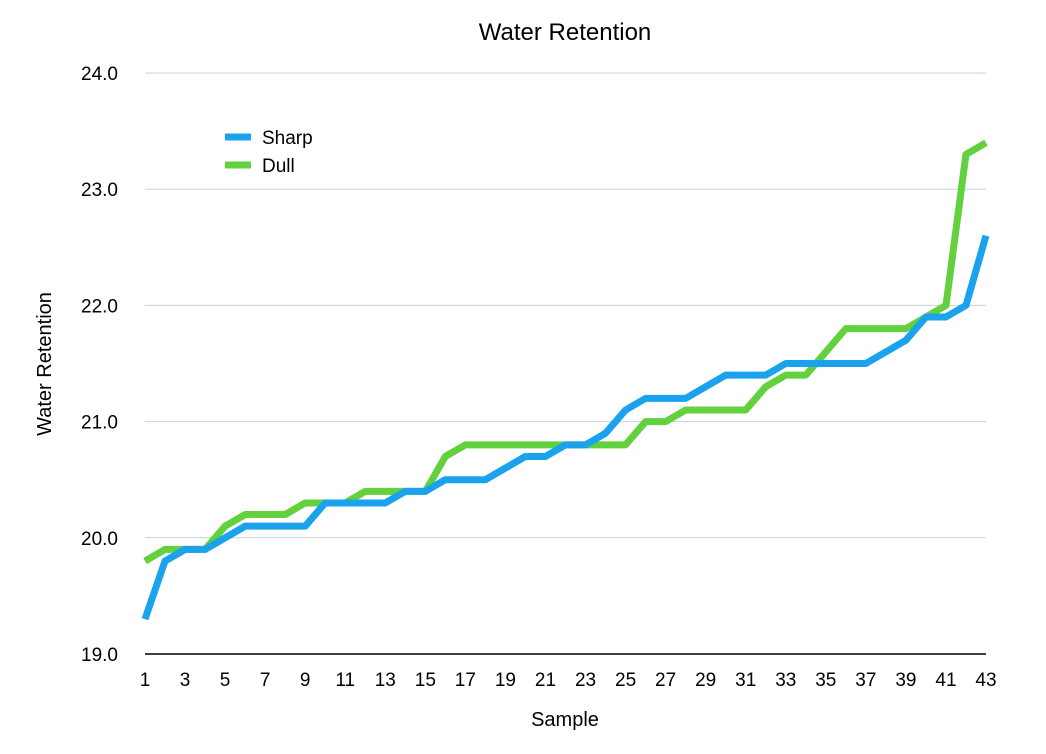  I want to click on x-tick-label: 11, so click(345, 680).